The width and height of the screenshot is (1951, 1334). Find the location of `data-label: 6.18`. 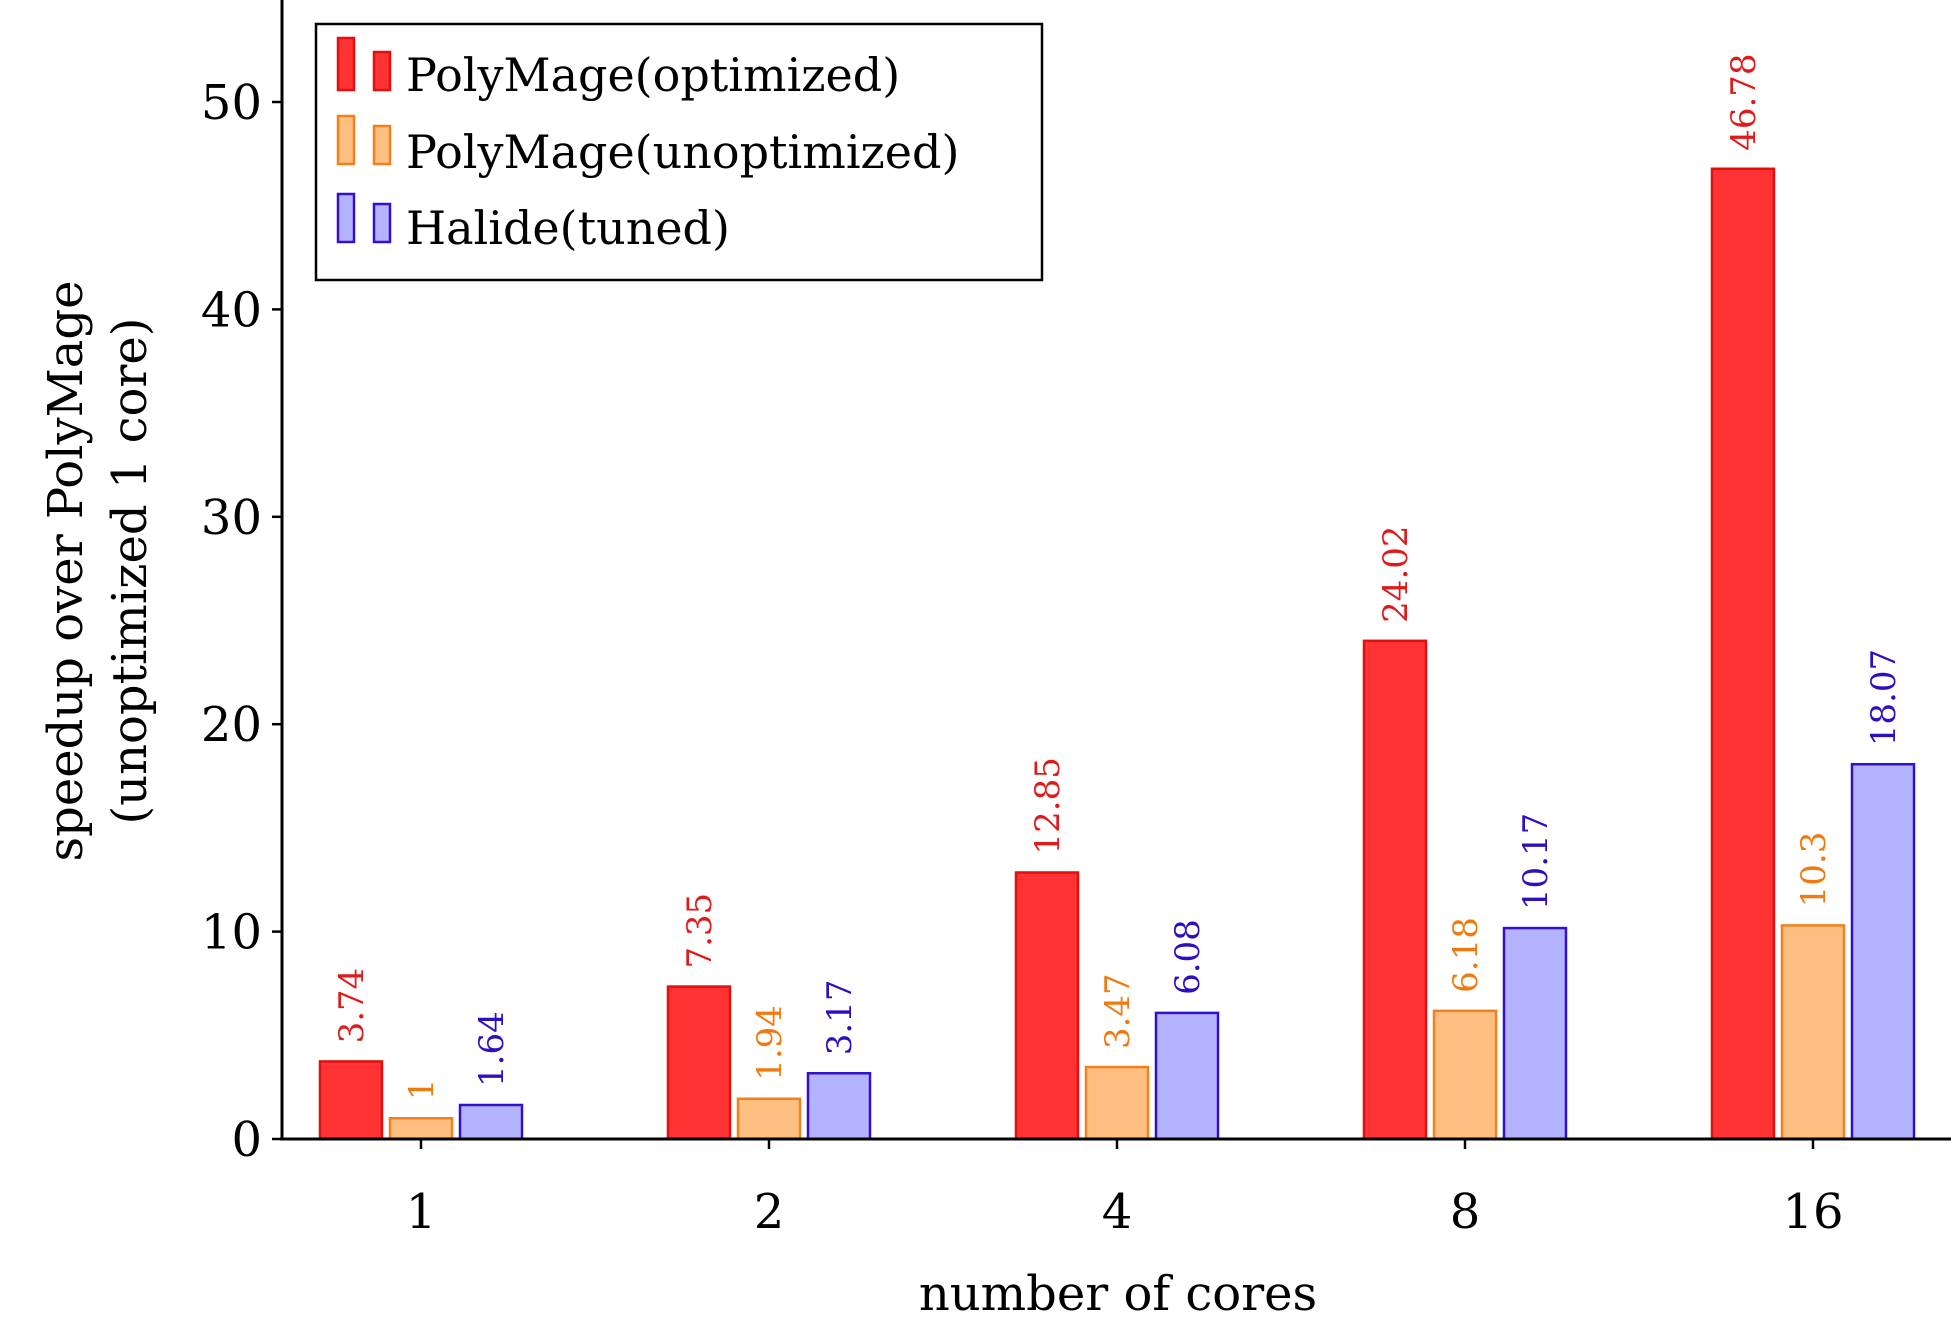

data-label: 6.18 is located at coordinates (1466, 955).